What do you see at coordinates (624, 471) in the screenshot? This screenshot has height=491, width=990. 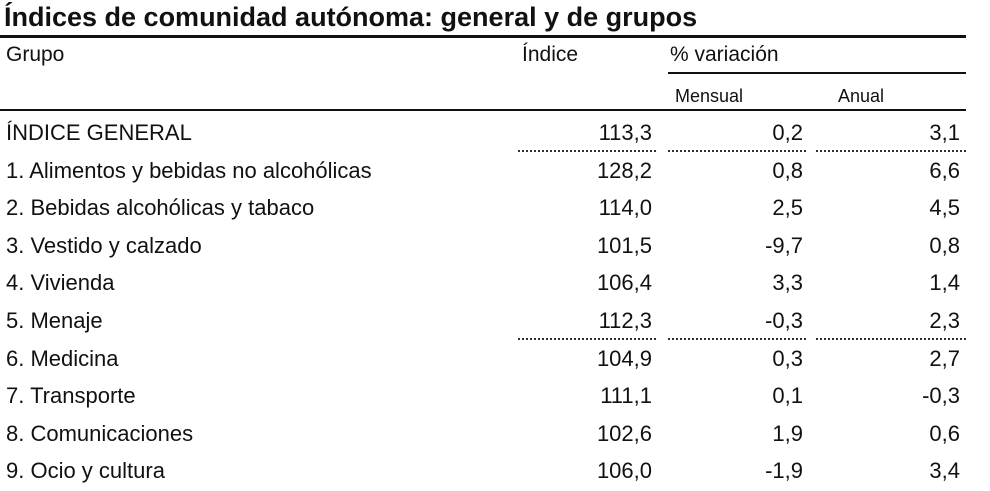 I see `value-cell: 106,0` at bounding box center [624, 471].